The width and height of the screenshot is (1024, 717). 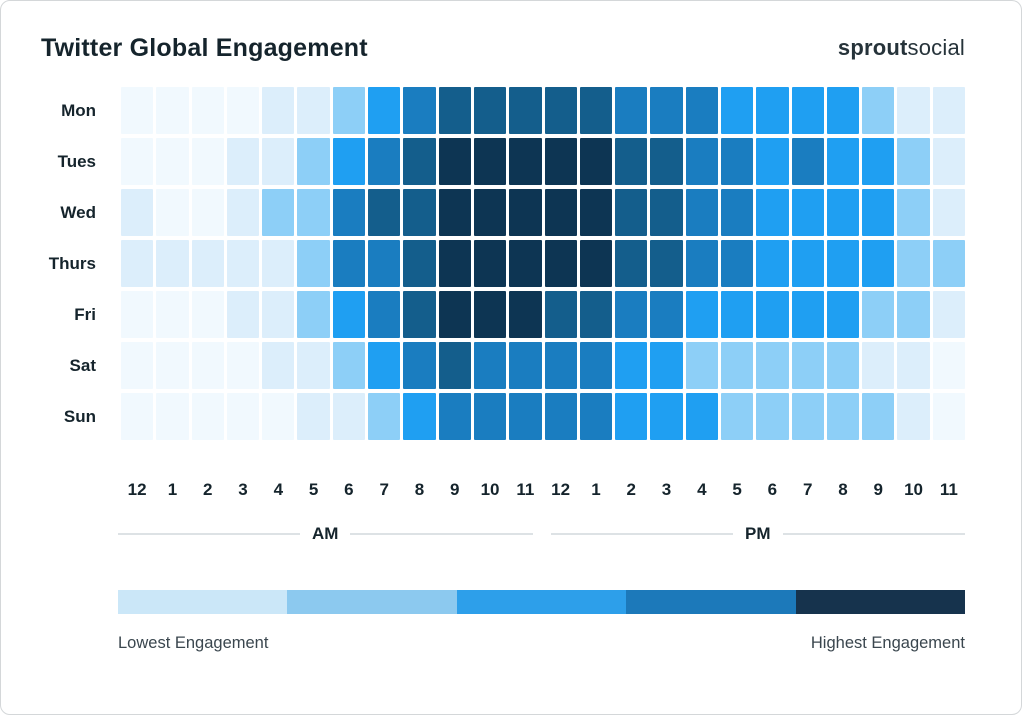 I want to click on hour-label: 10, so click(x=490, y=489).